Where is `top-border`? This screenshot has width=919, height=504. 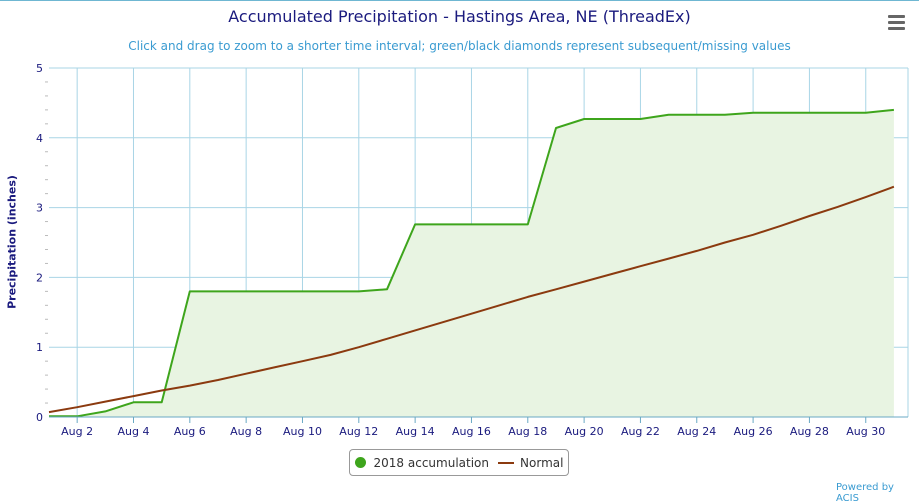
top-border is located at coordinates (459, 0).